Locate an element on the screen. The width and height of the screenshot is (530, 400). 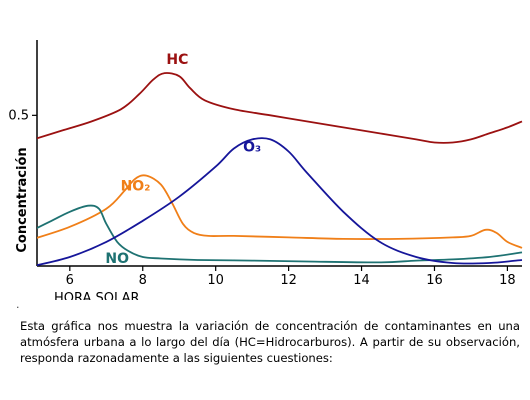
series-label-no: NO is located at coordinates (117, 259).